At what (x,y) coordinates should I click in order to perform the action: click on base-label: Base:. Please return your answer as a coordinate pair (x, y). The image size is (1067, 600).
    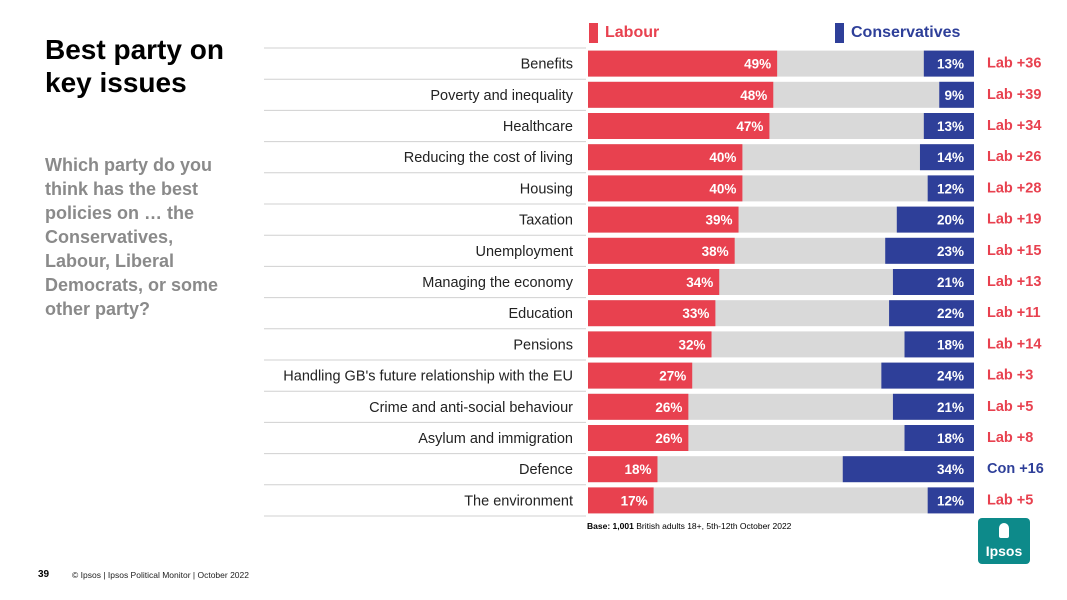
    Looking at the image, I should click on (599, 526).